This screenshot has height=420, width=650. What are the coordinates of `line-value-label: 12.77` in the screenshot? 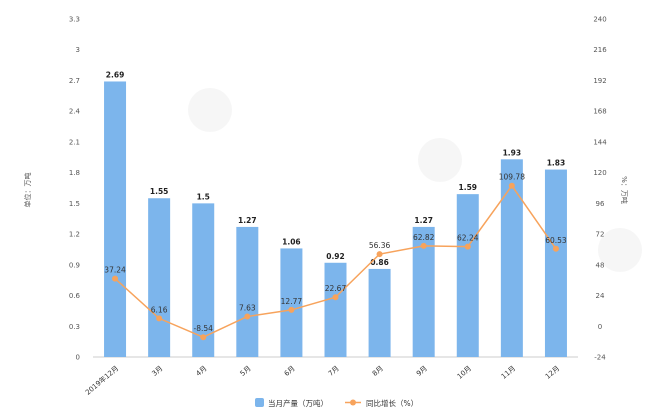 It's located at (292, 301).